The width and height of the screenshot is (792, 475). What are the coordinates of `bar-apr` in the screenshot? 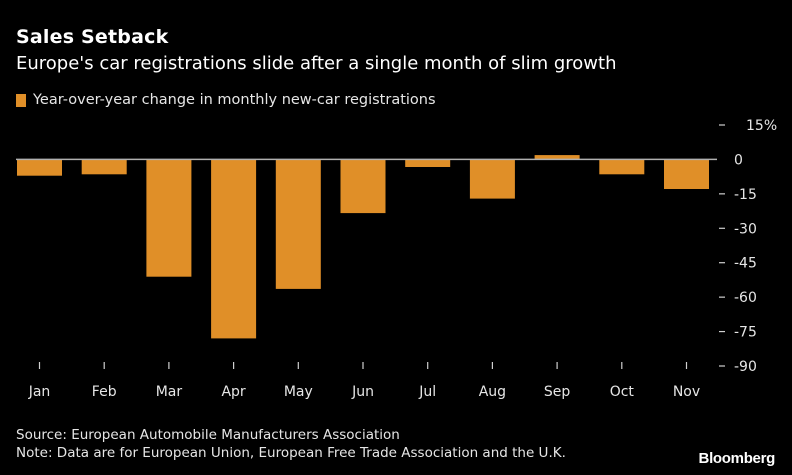 It's located at (234, 249).